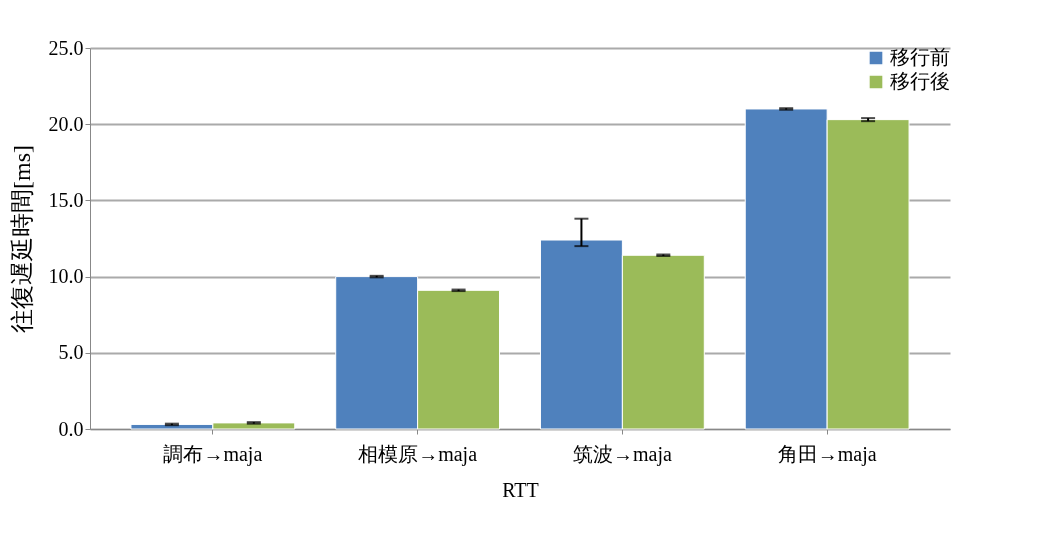 The width and height of the screenshot is (1052, 533). Describe the element at coordinates (213, 454) in the screenshot. I see `x-tick-label: 調布→maja` at that location.